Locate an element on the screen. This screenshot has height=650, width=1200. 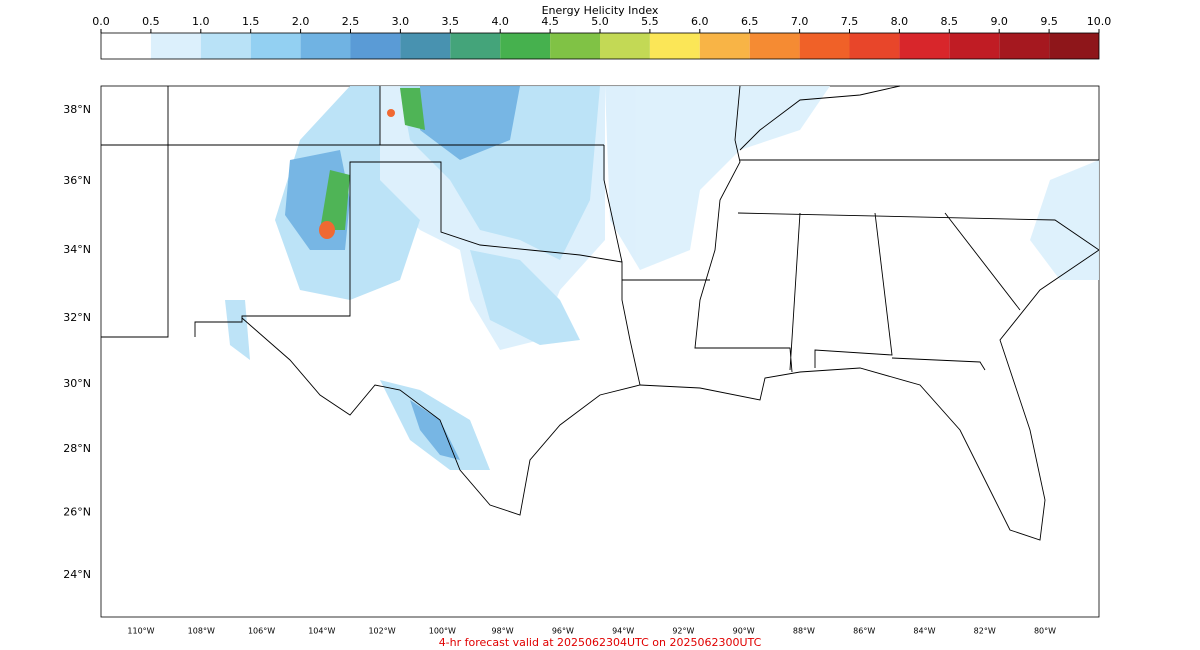
lon-label: 90°W is located at coordinates (744, 631).